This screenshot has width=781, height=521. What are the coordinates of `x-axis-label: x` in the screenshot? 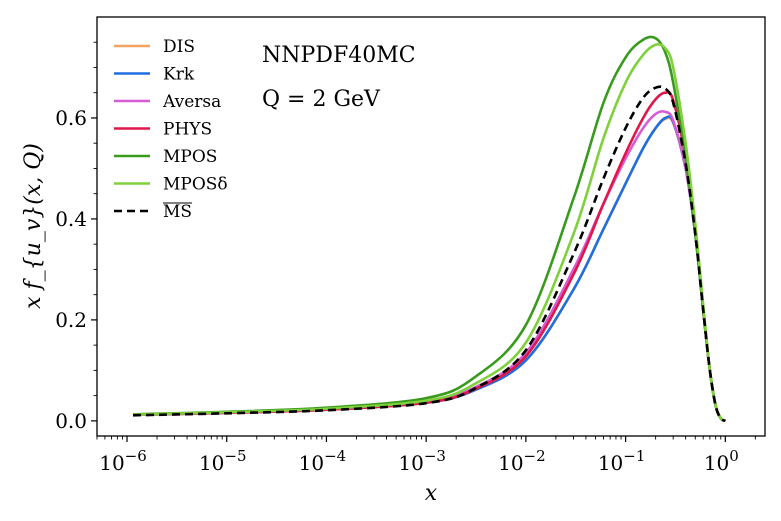 It's located at (431, 493).